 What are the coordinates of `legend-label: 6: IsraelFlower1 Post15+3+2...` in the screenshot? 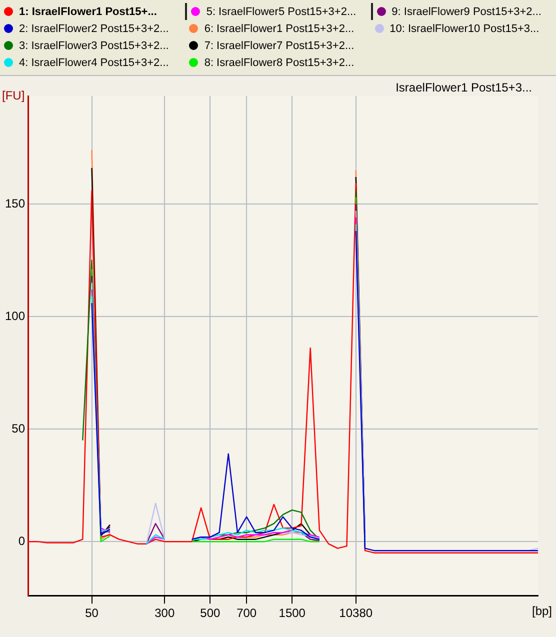 It's located at (279, 28).